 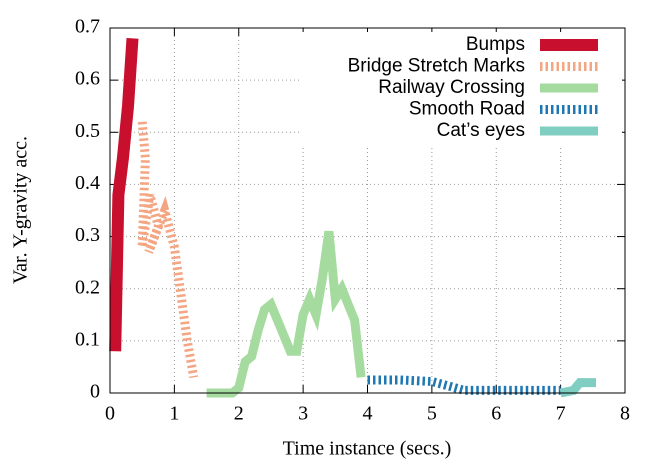 I want to click on y-tick-label: 0.7, so click(x=87, y=27).